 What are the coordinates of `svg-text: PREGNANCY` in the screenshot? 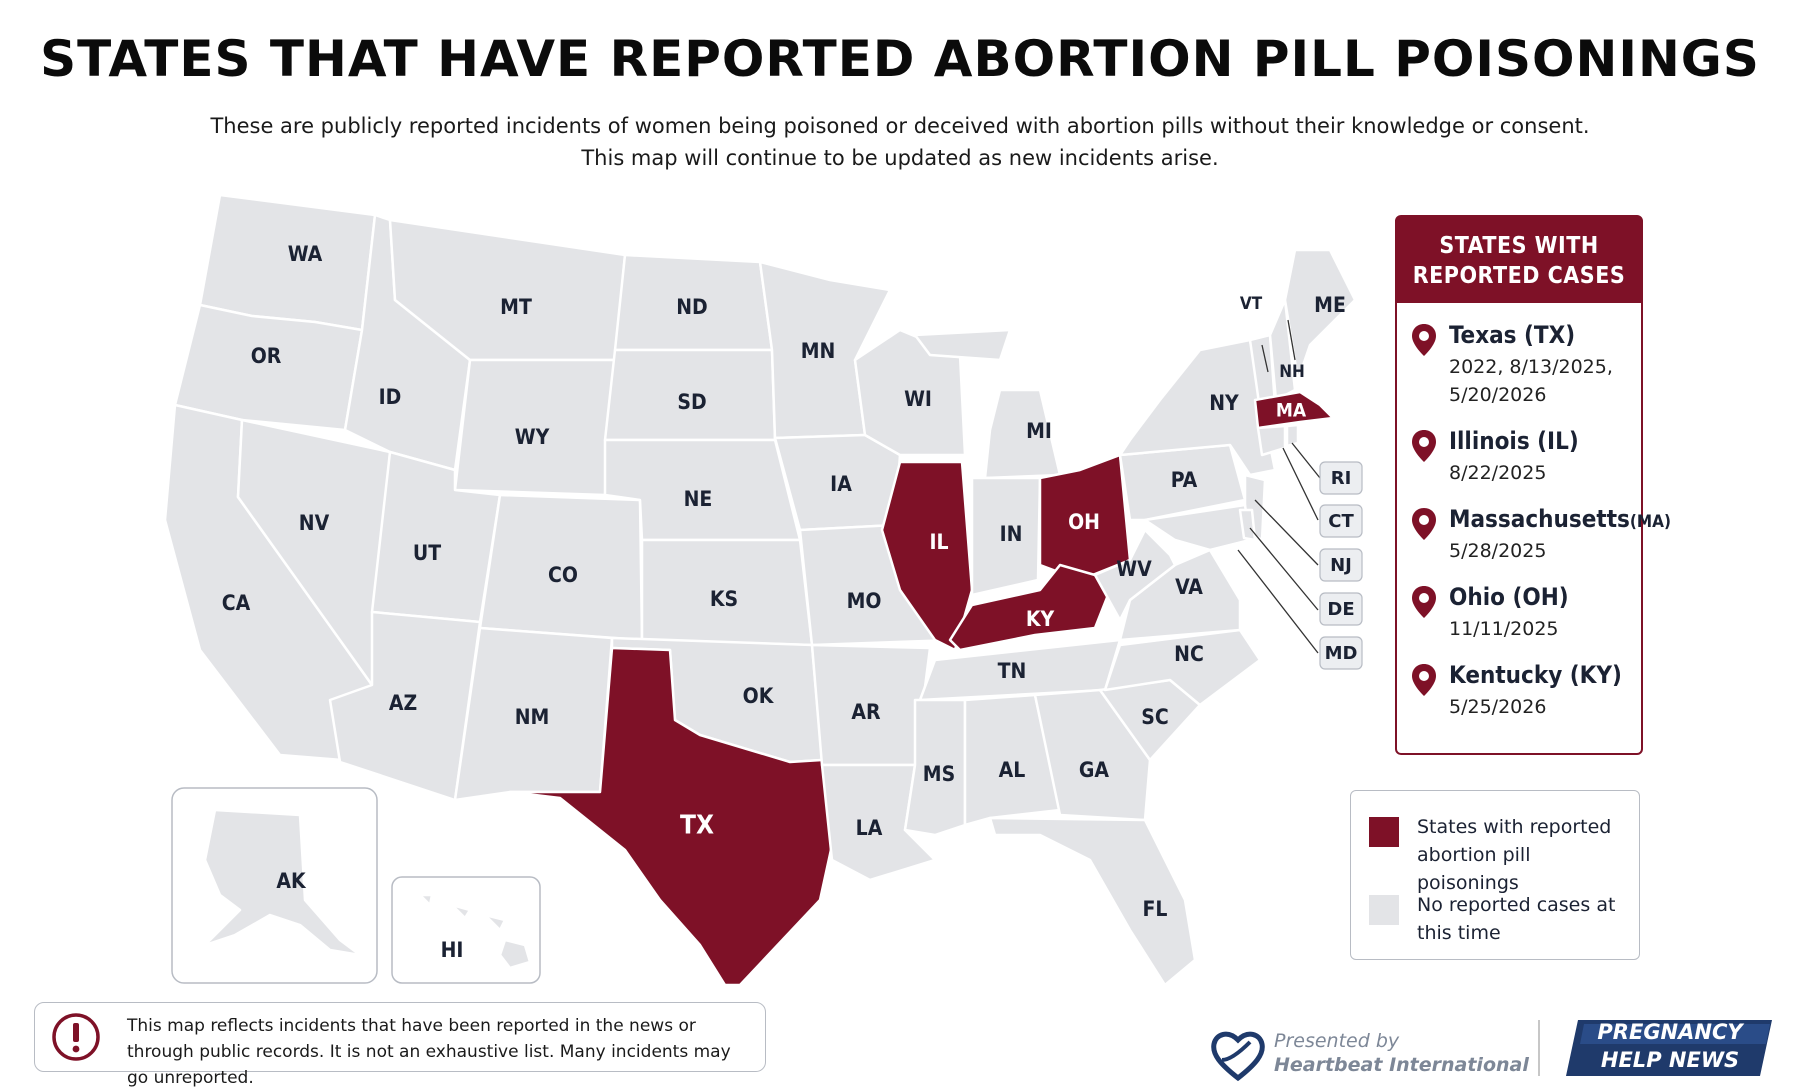 It's located at (1670, 1032).